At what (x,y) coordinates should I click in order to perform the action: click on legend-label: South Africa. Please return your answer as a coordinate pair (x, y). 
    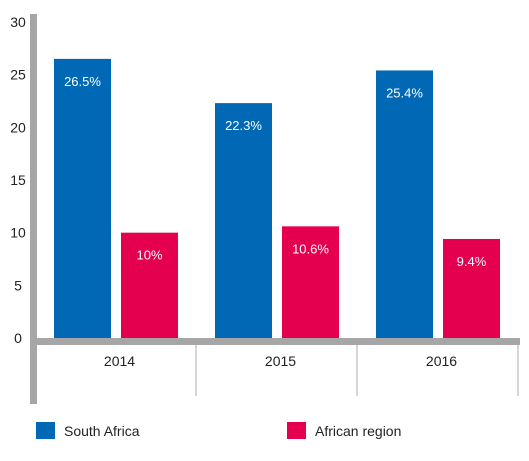
    Looking at the image, I should click on (102, 431).